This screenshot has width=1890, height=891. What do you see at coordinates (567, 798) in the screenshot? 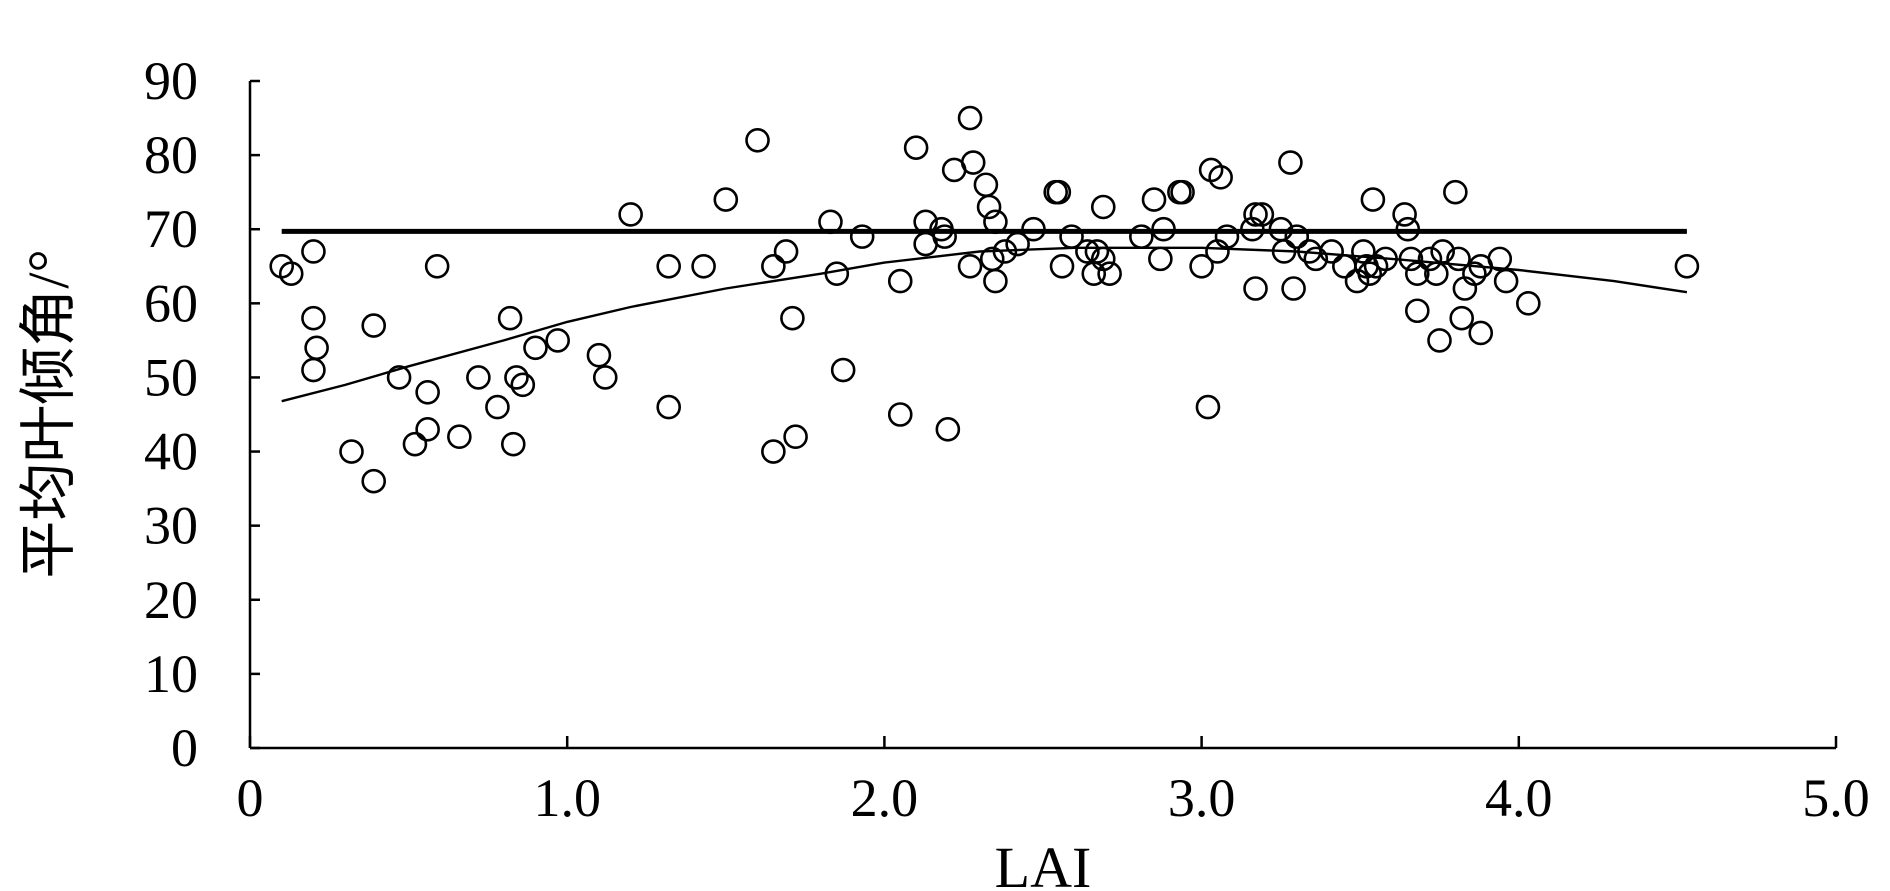
I see `x-tick-label: 1.0` at bounding box center [567, 798].